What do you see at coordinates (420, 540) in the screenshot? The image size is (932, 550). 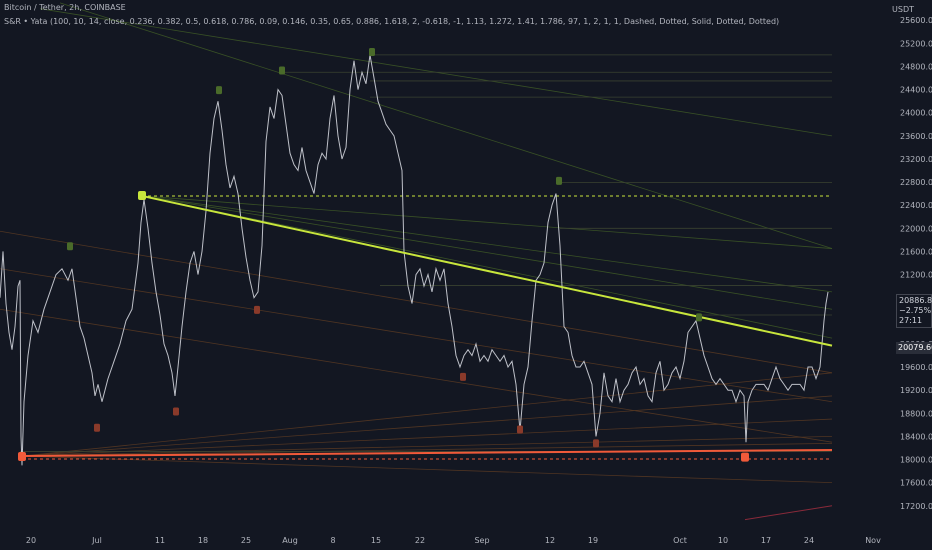 I see `x-tick-label: 22` at bounding box center [420, 540].